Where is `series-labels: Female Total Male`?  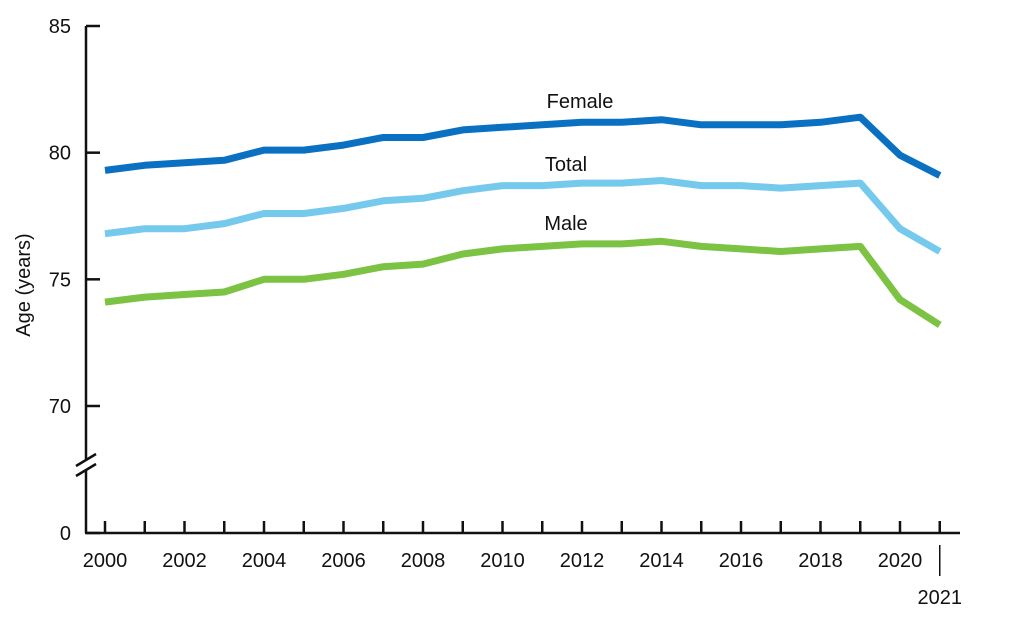 series-labels: Female Total Male is located at coordinates (578, 163).